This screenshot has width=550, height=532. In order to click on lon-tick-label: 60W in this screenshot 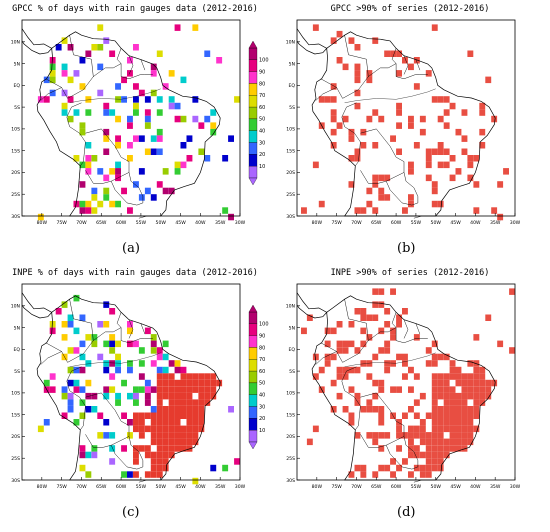, I will do `click(396, 223)`.